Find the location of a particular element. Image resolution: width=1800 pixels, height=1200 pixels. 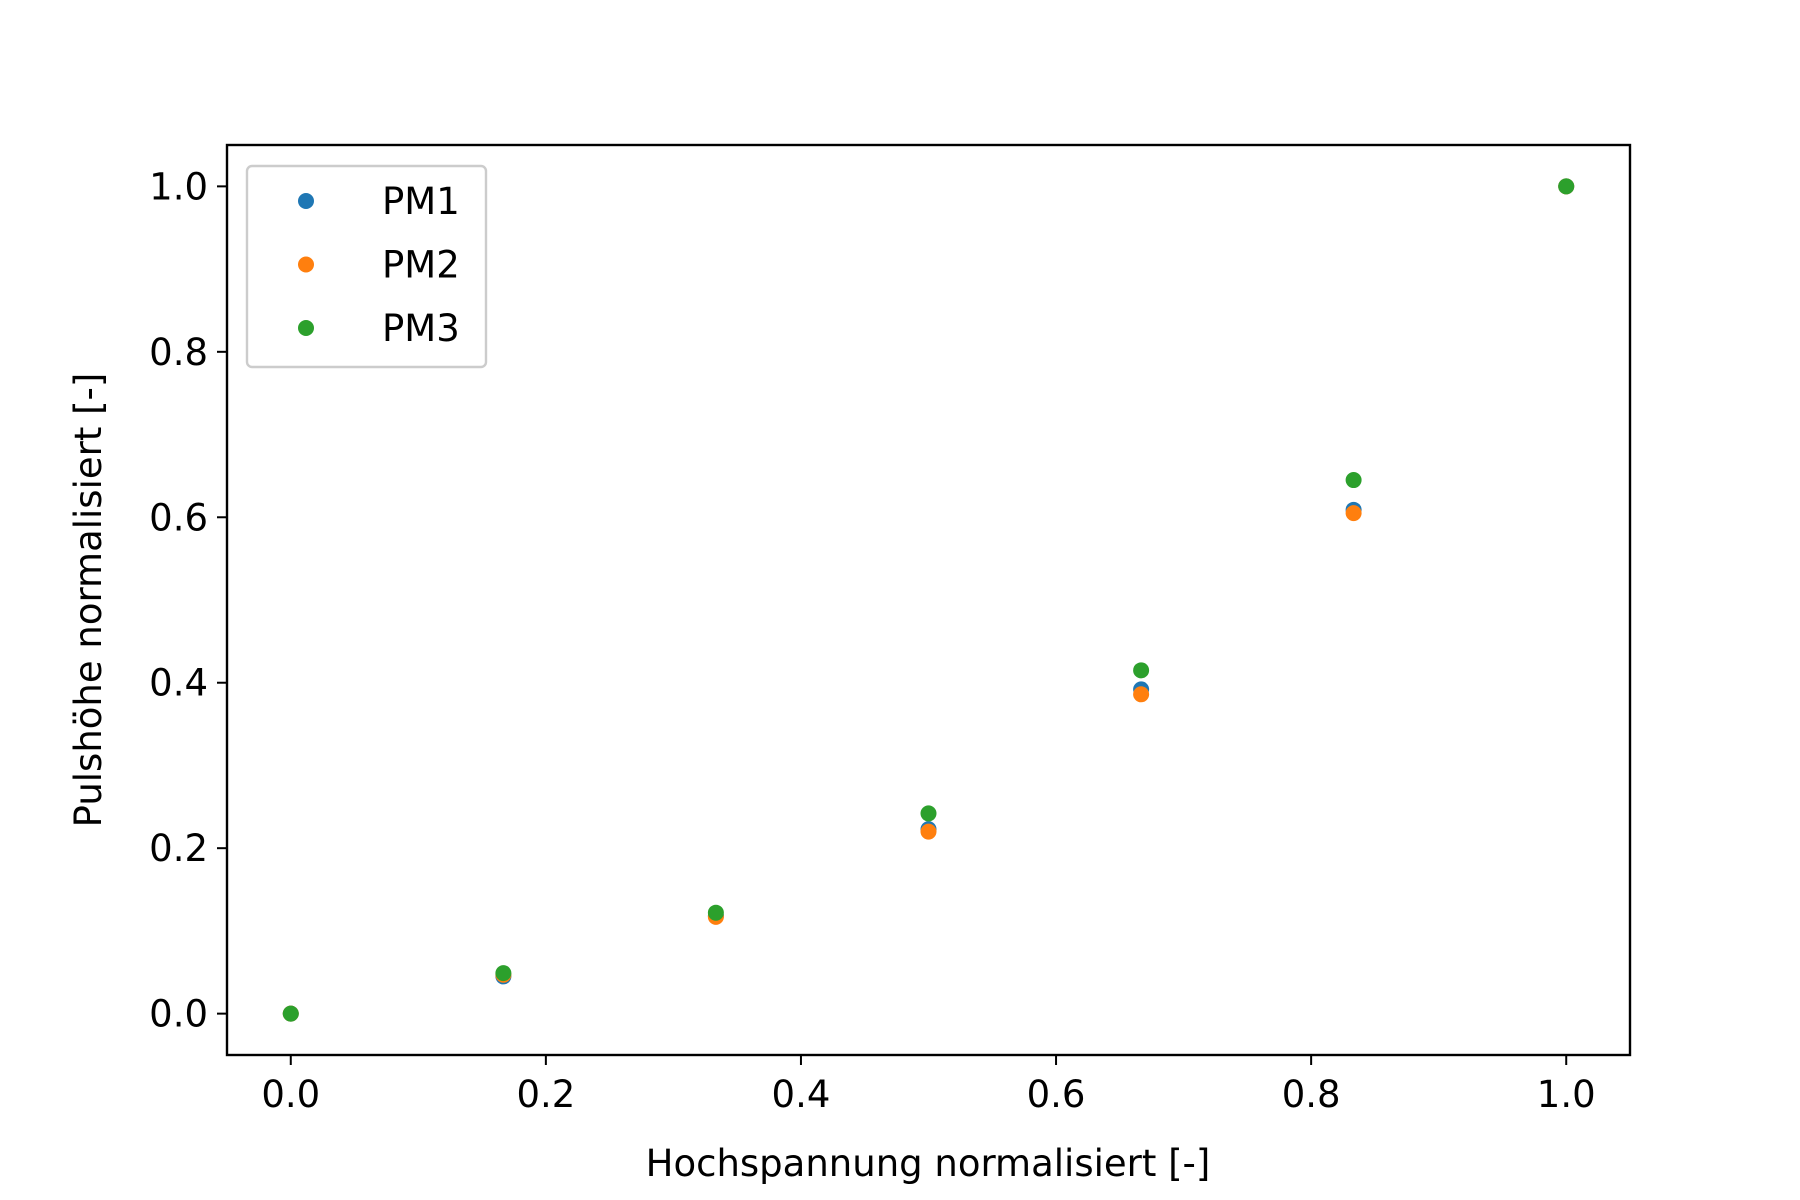

legend: PM1 PM2 PM3 is located at coordinates (366, 266).